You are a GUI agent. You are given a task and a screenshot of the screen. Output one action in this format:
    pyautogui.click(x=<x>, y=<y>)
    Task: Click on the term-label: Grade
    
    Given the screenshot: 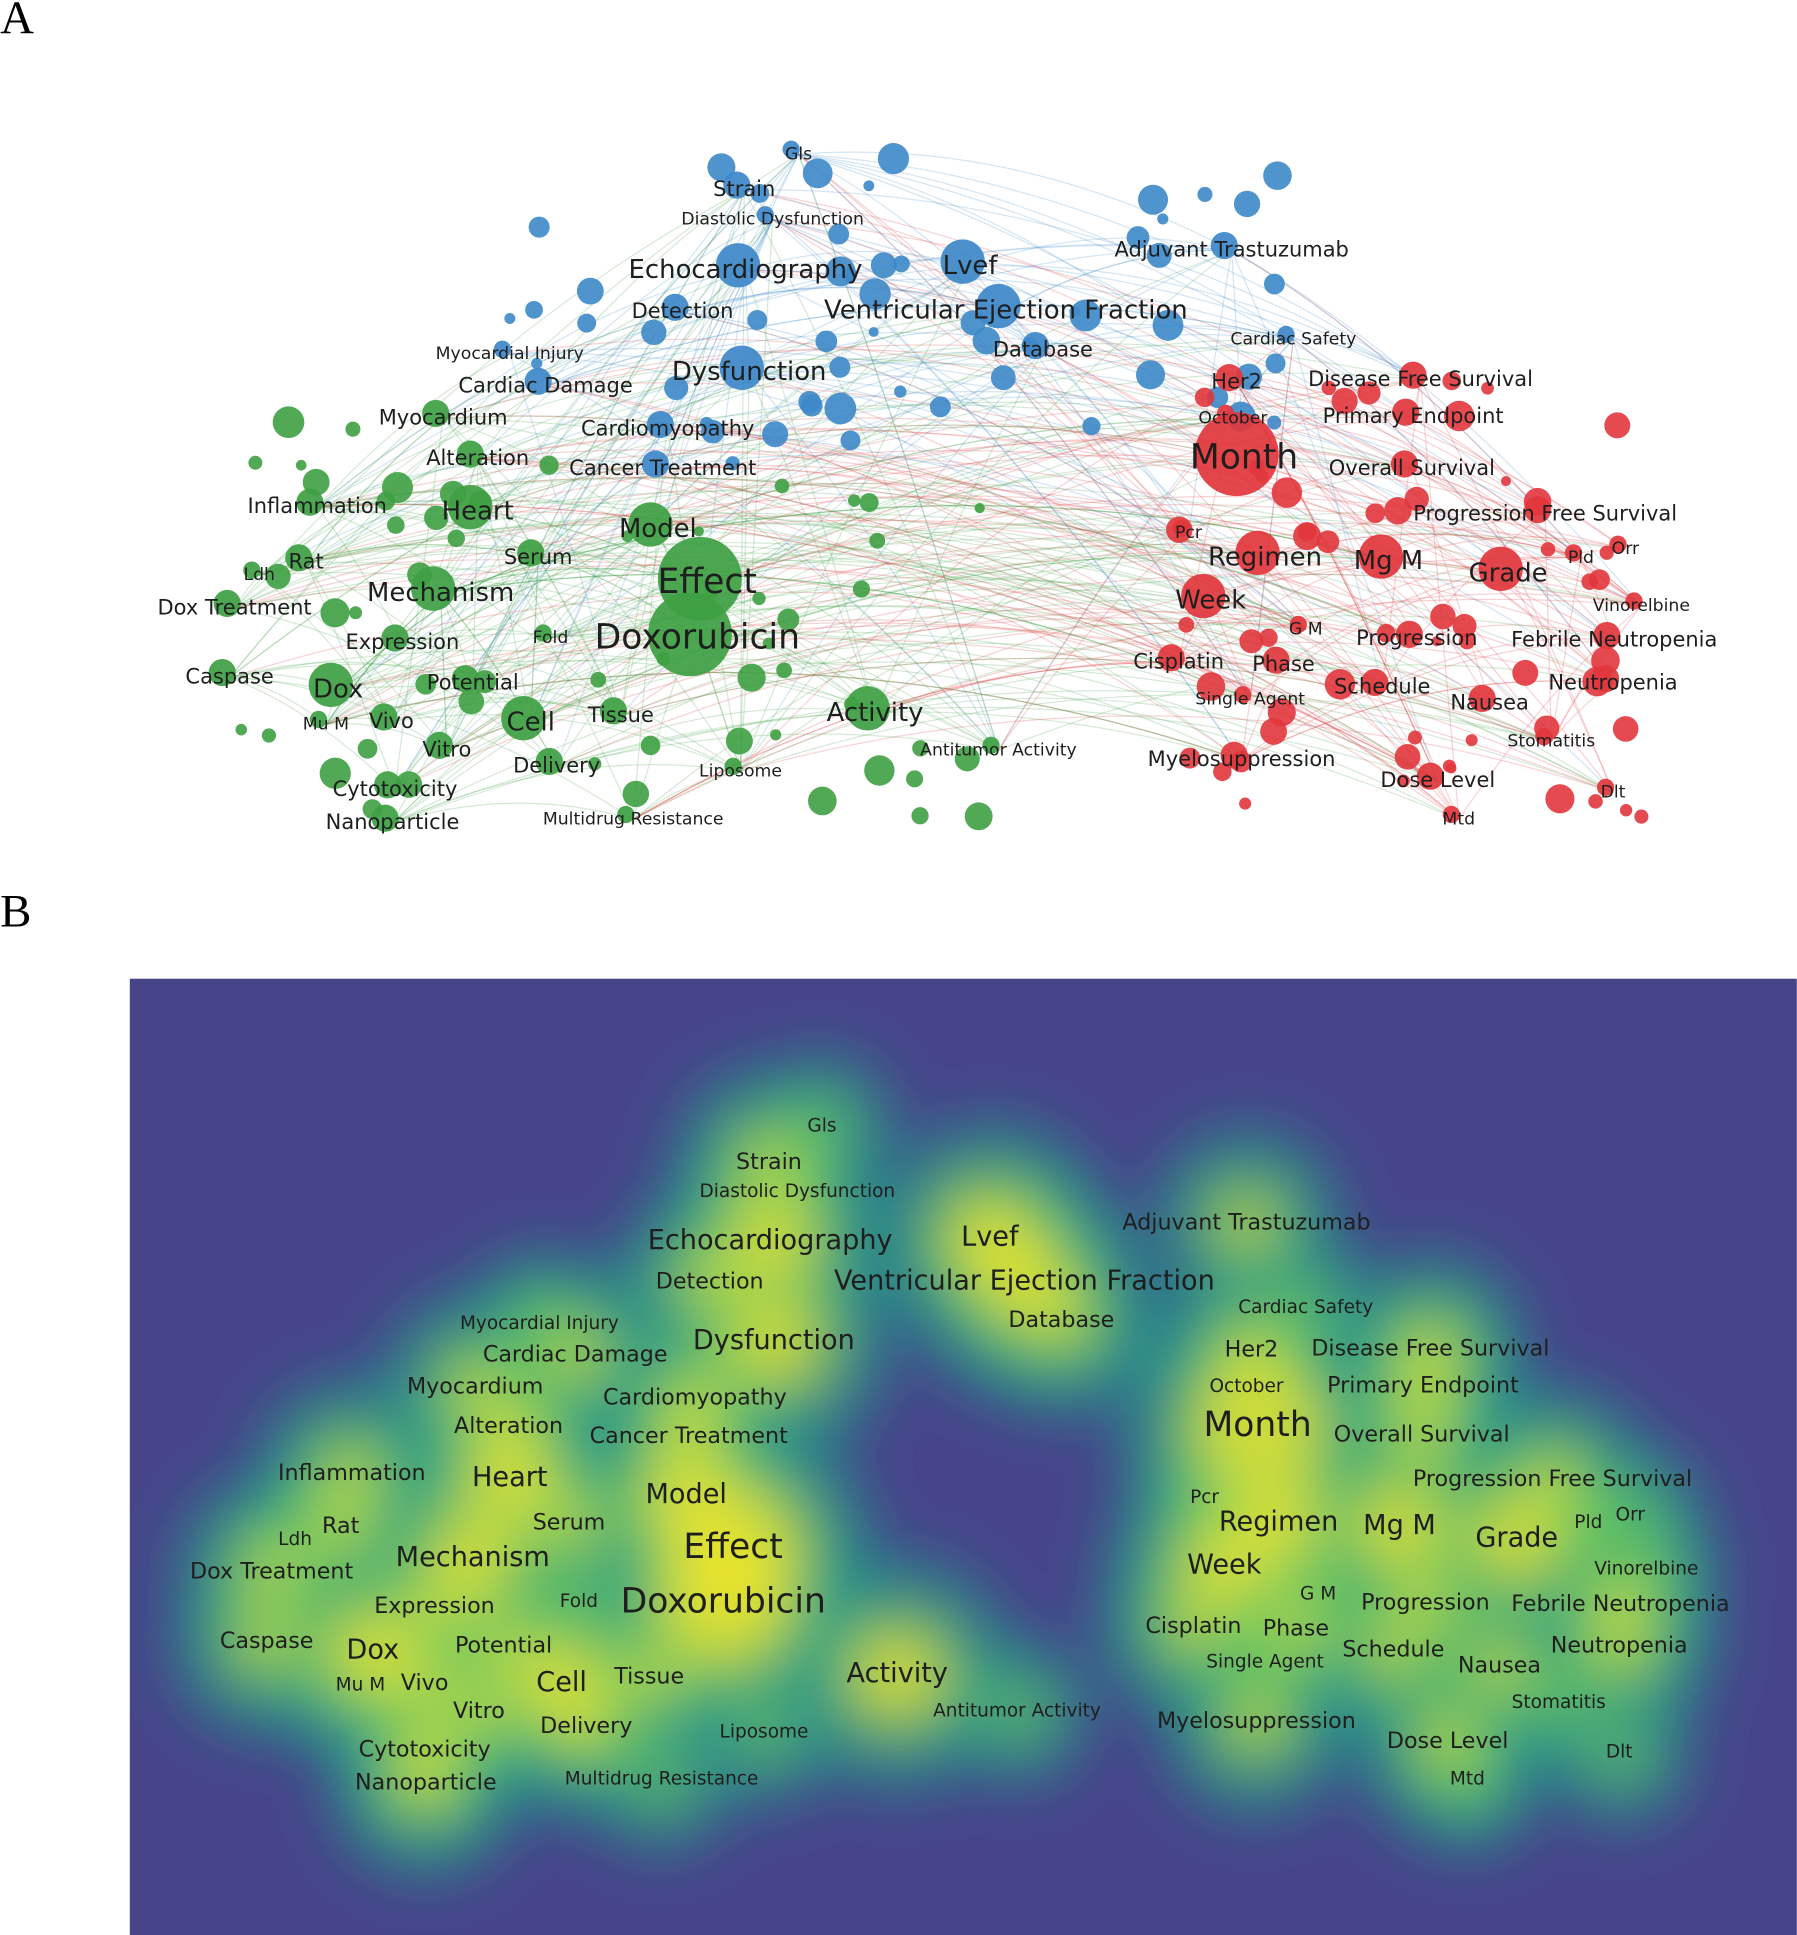 What is the action you would take?
    pyautogui.click(x=1516, y=1537)
    